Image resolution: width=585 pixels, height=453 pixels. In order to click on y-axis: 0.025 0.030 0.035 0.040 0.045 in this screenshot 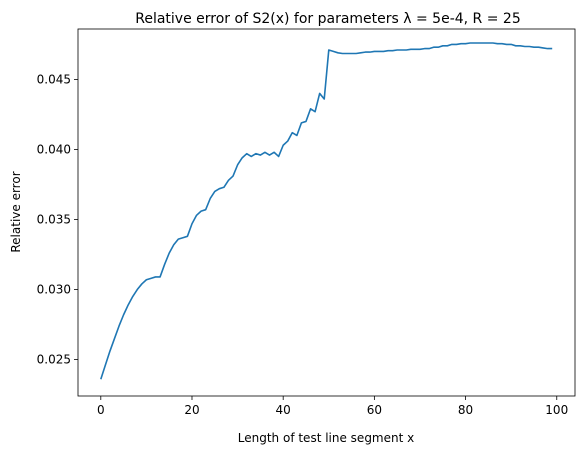, I will do `click(57, 219)`.